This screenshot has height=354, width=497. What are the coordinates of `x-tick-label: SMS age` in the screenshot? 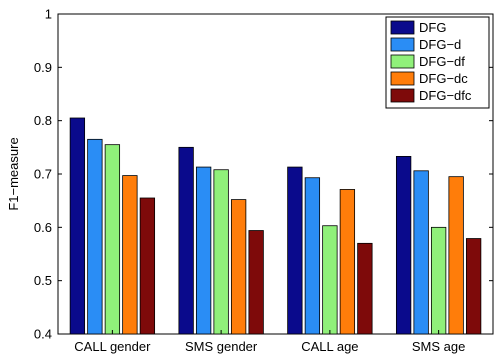 It's located at (438, 346).